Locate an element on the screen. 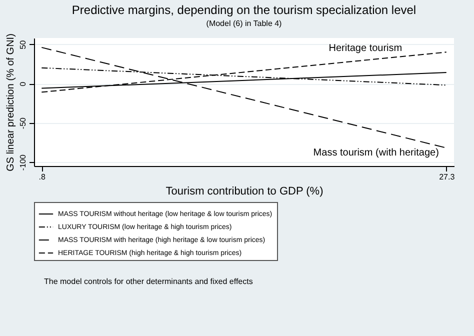 This screenshot has height=336, width=474. text: The model controls for other determinants and fixed effects is located at coordinates (148, 281).